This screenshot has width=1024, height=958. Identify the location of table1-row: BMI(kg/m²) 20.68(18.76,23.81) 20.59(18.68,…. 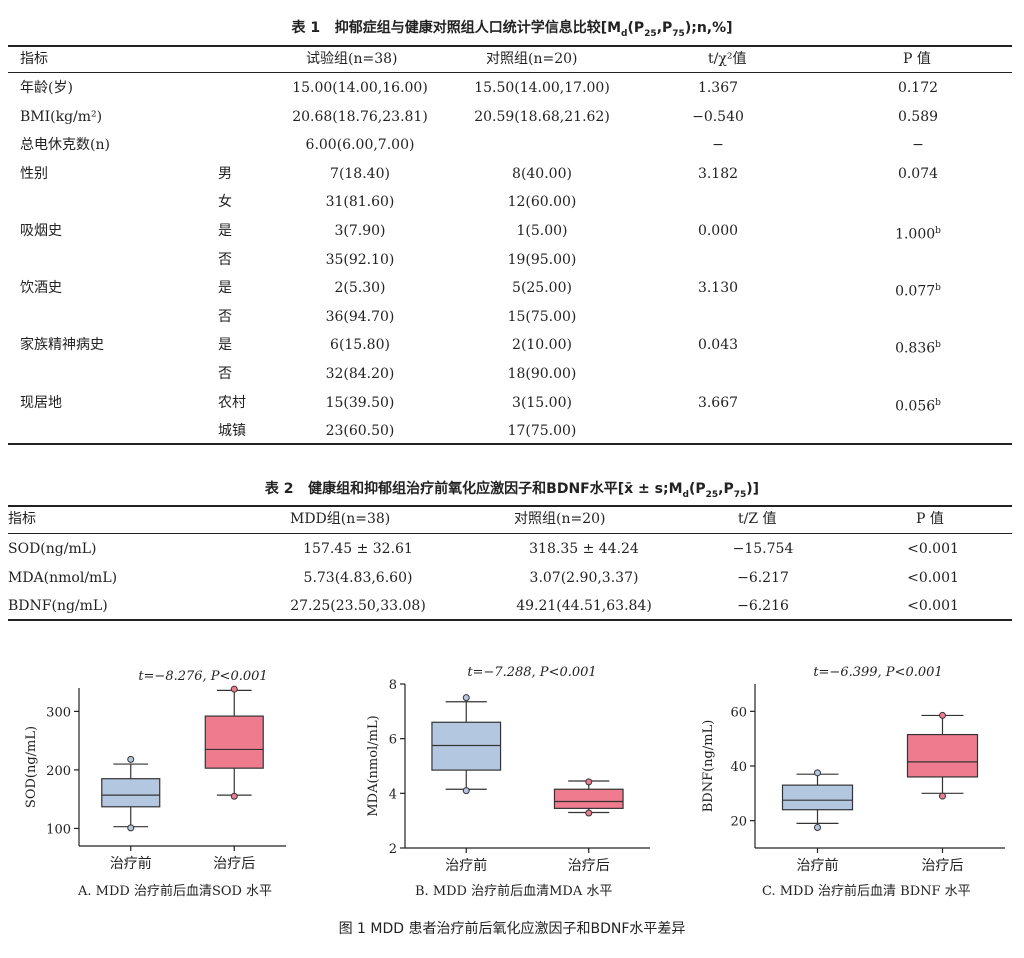
(510, 117).